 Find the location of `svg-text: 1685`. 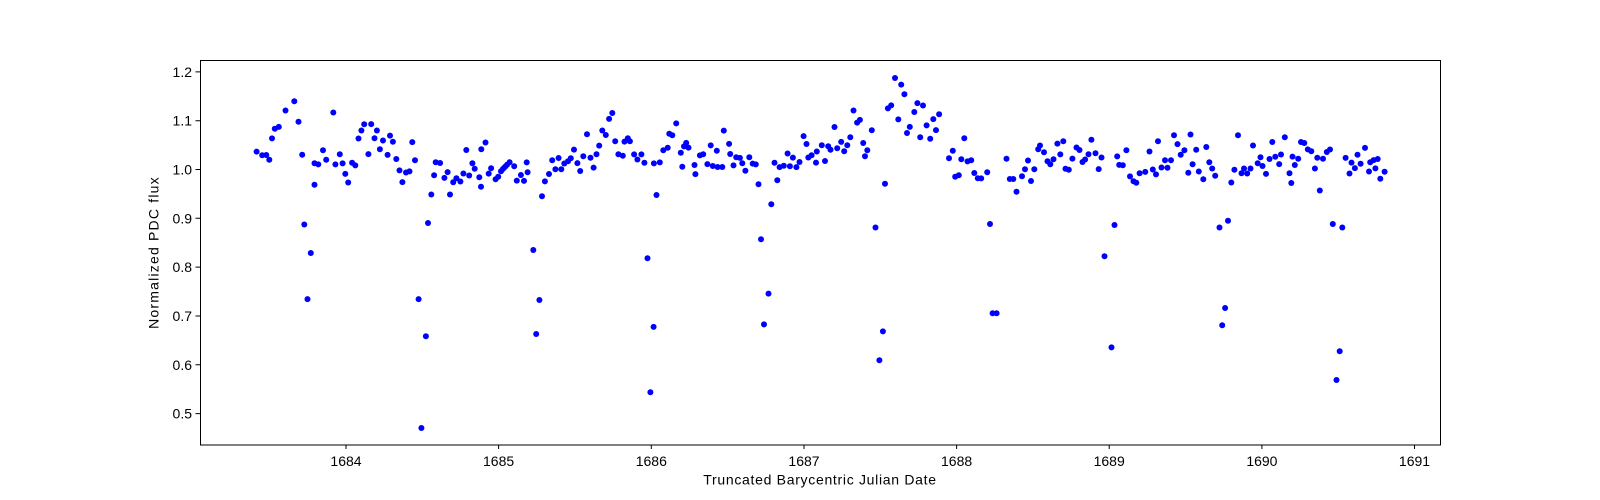

svg-text: 1685 is located at coordinates (498, 461).